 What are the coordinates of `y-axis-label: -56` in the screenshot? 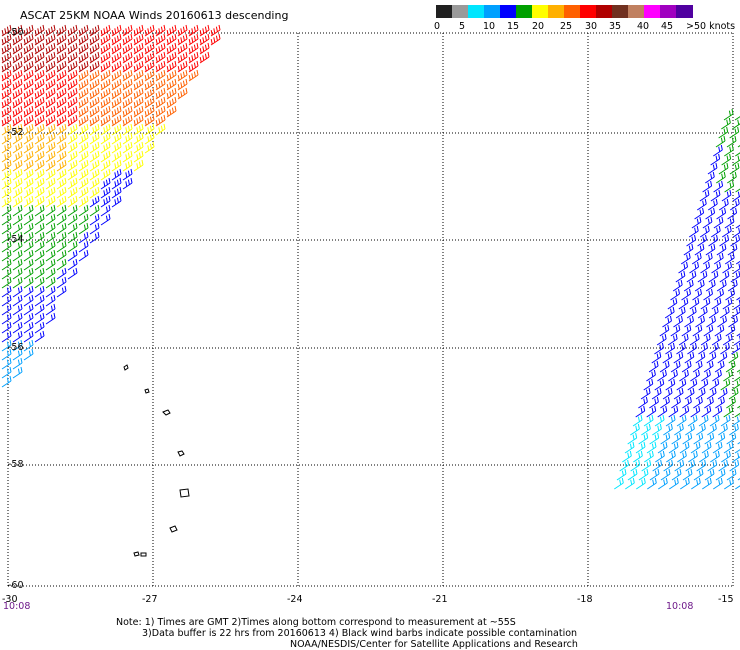 It's located at (16, 347).